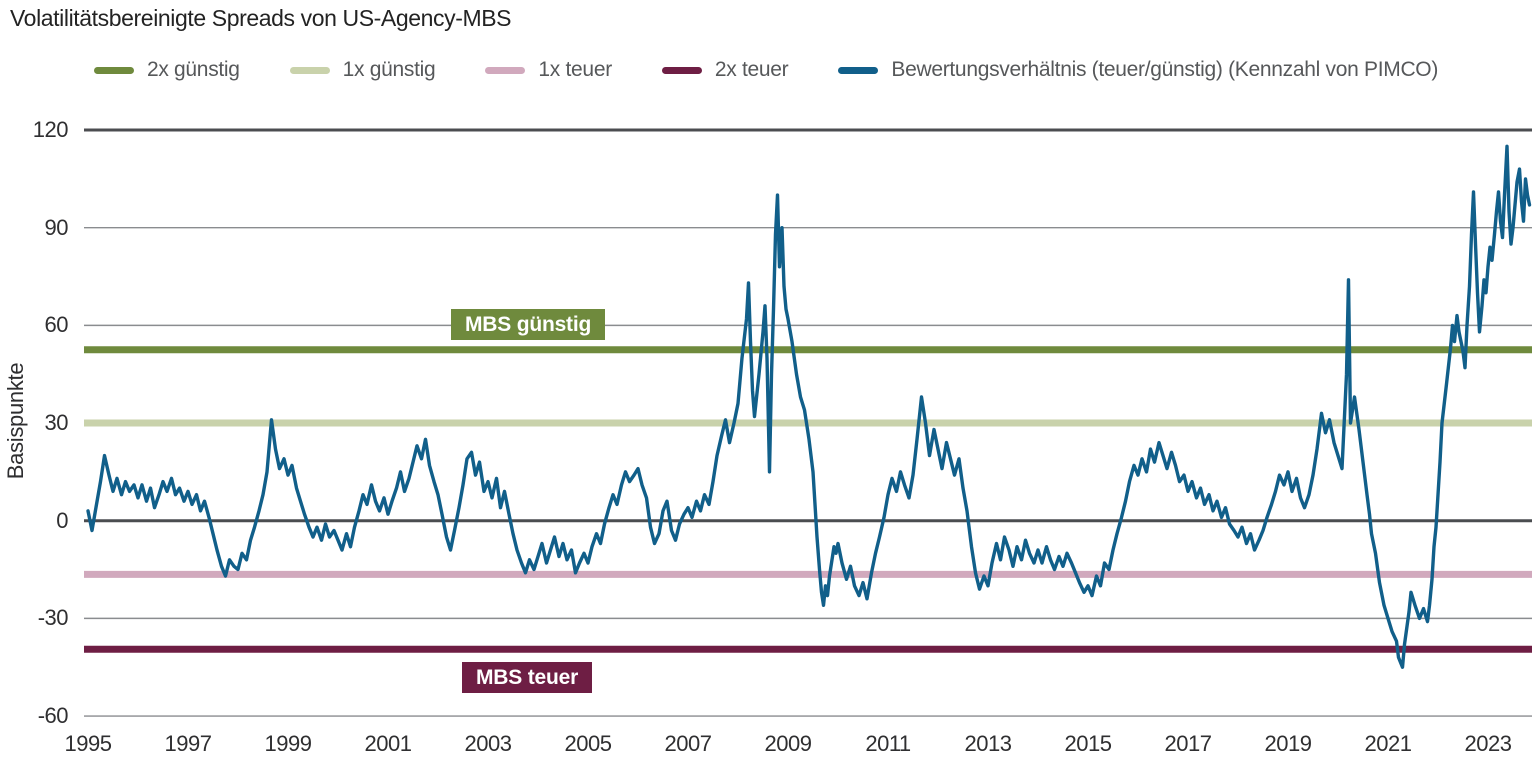 Image resolution: width=1532 pixels, height=764 pixels. What do you see at coordinates (1088, 743) in the screenshot?
I see `x-tick-label-2015: 2015` at bounding box center [1088, 743].